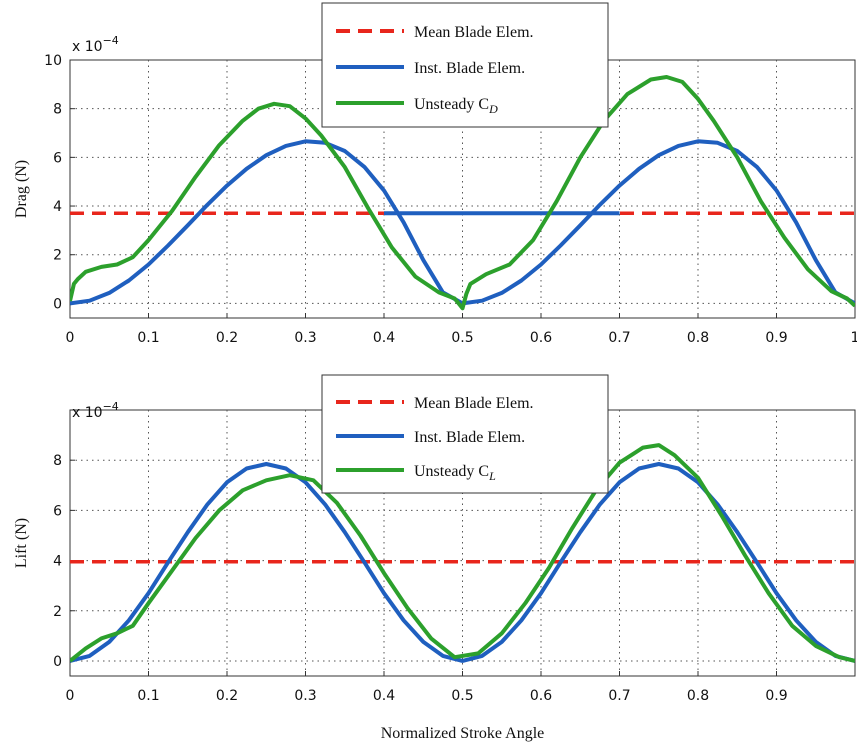 This screenshot has height=747, width=857. Describe the element at coordinates (21, 543) in the screenshot. I see `y-axis-label: Lift (N)` at that location.